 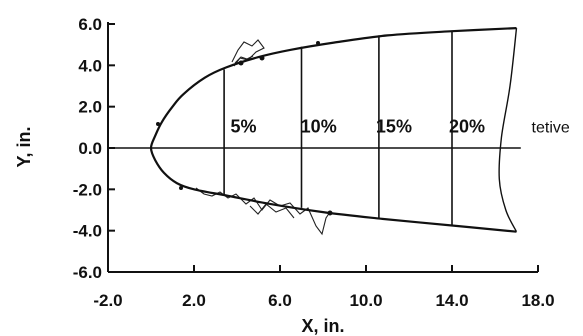 I want to click on station-annotations: 5% 10% 15% 20% tetive, so click(x=399, y=127).